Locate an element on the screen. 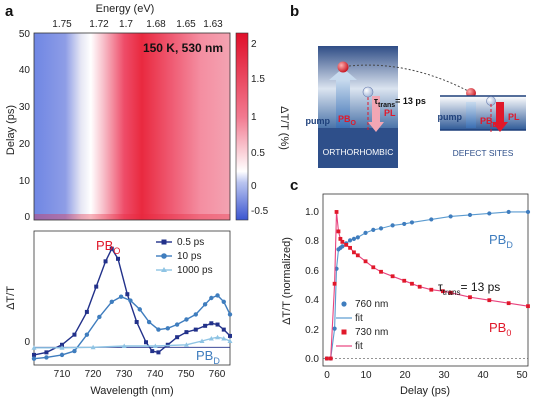  kinetics-ytick: 0.0 is located at coordinates (312, 359).